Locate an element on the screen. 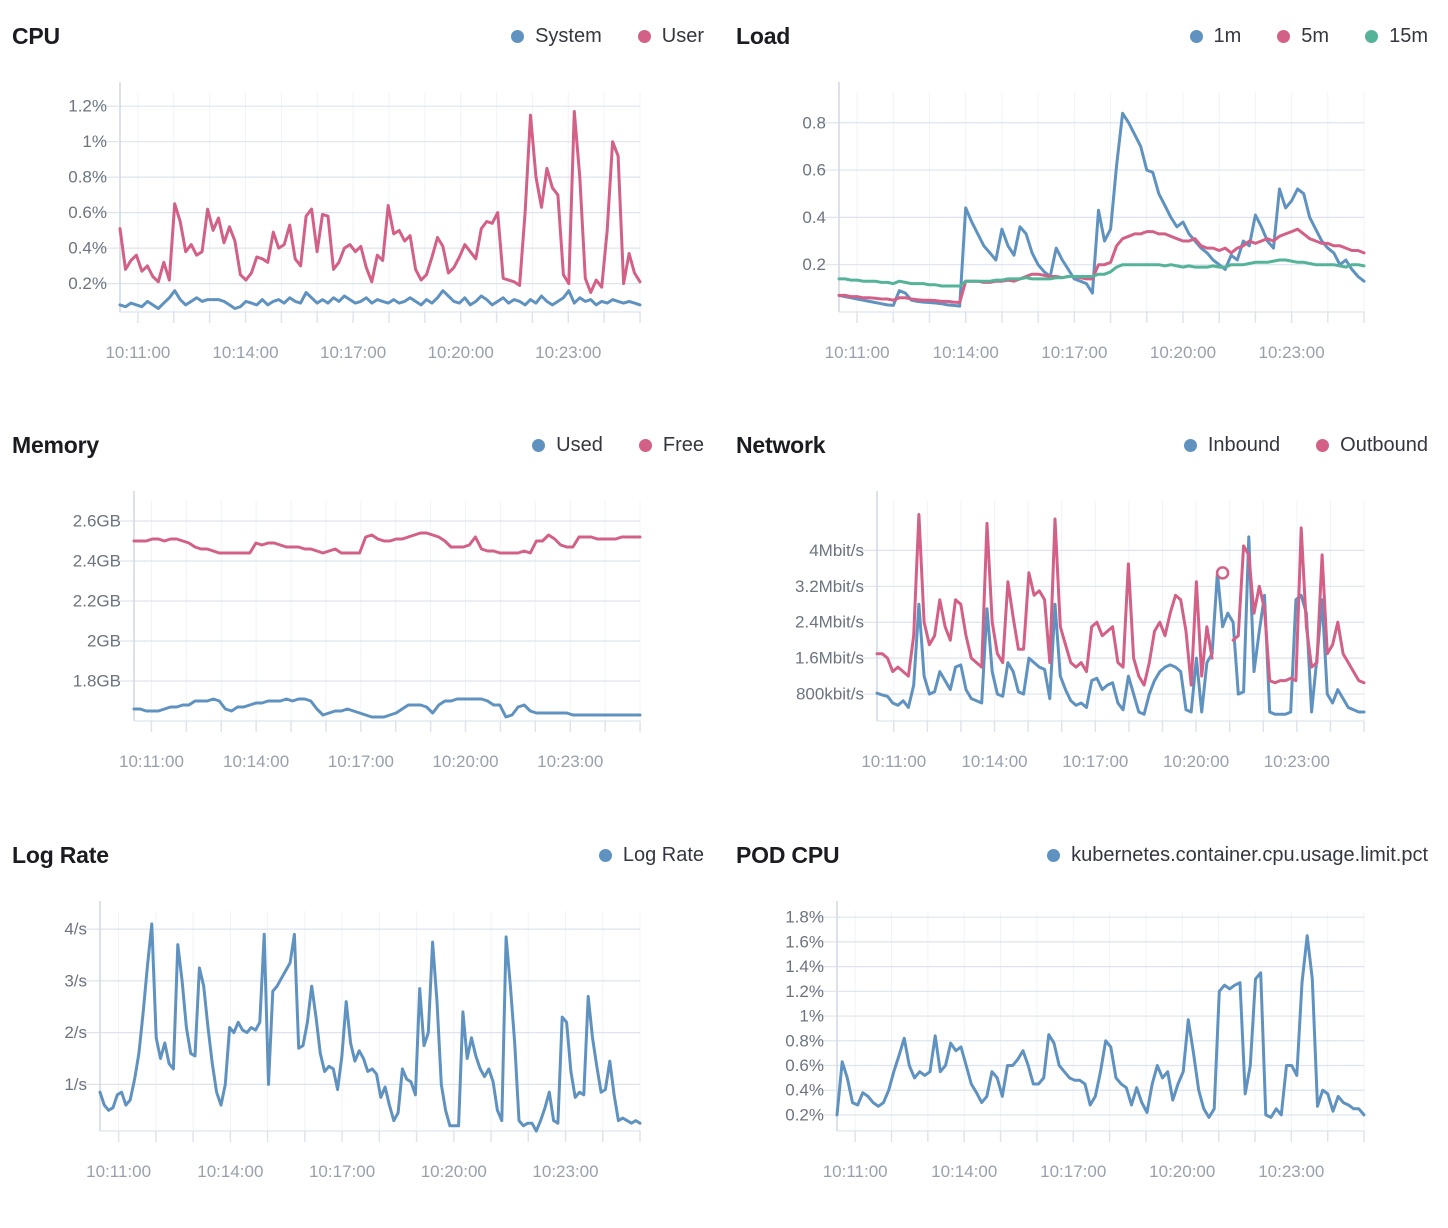 The image size is (1448, 1228). legend-item-user: User is located at coordinates (670, 36).